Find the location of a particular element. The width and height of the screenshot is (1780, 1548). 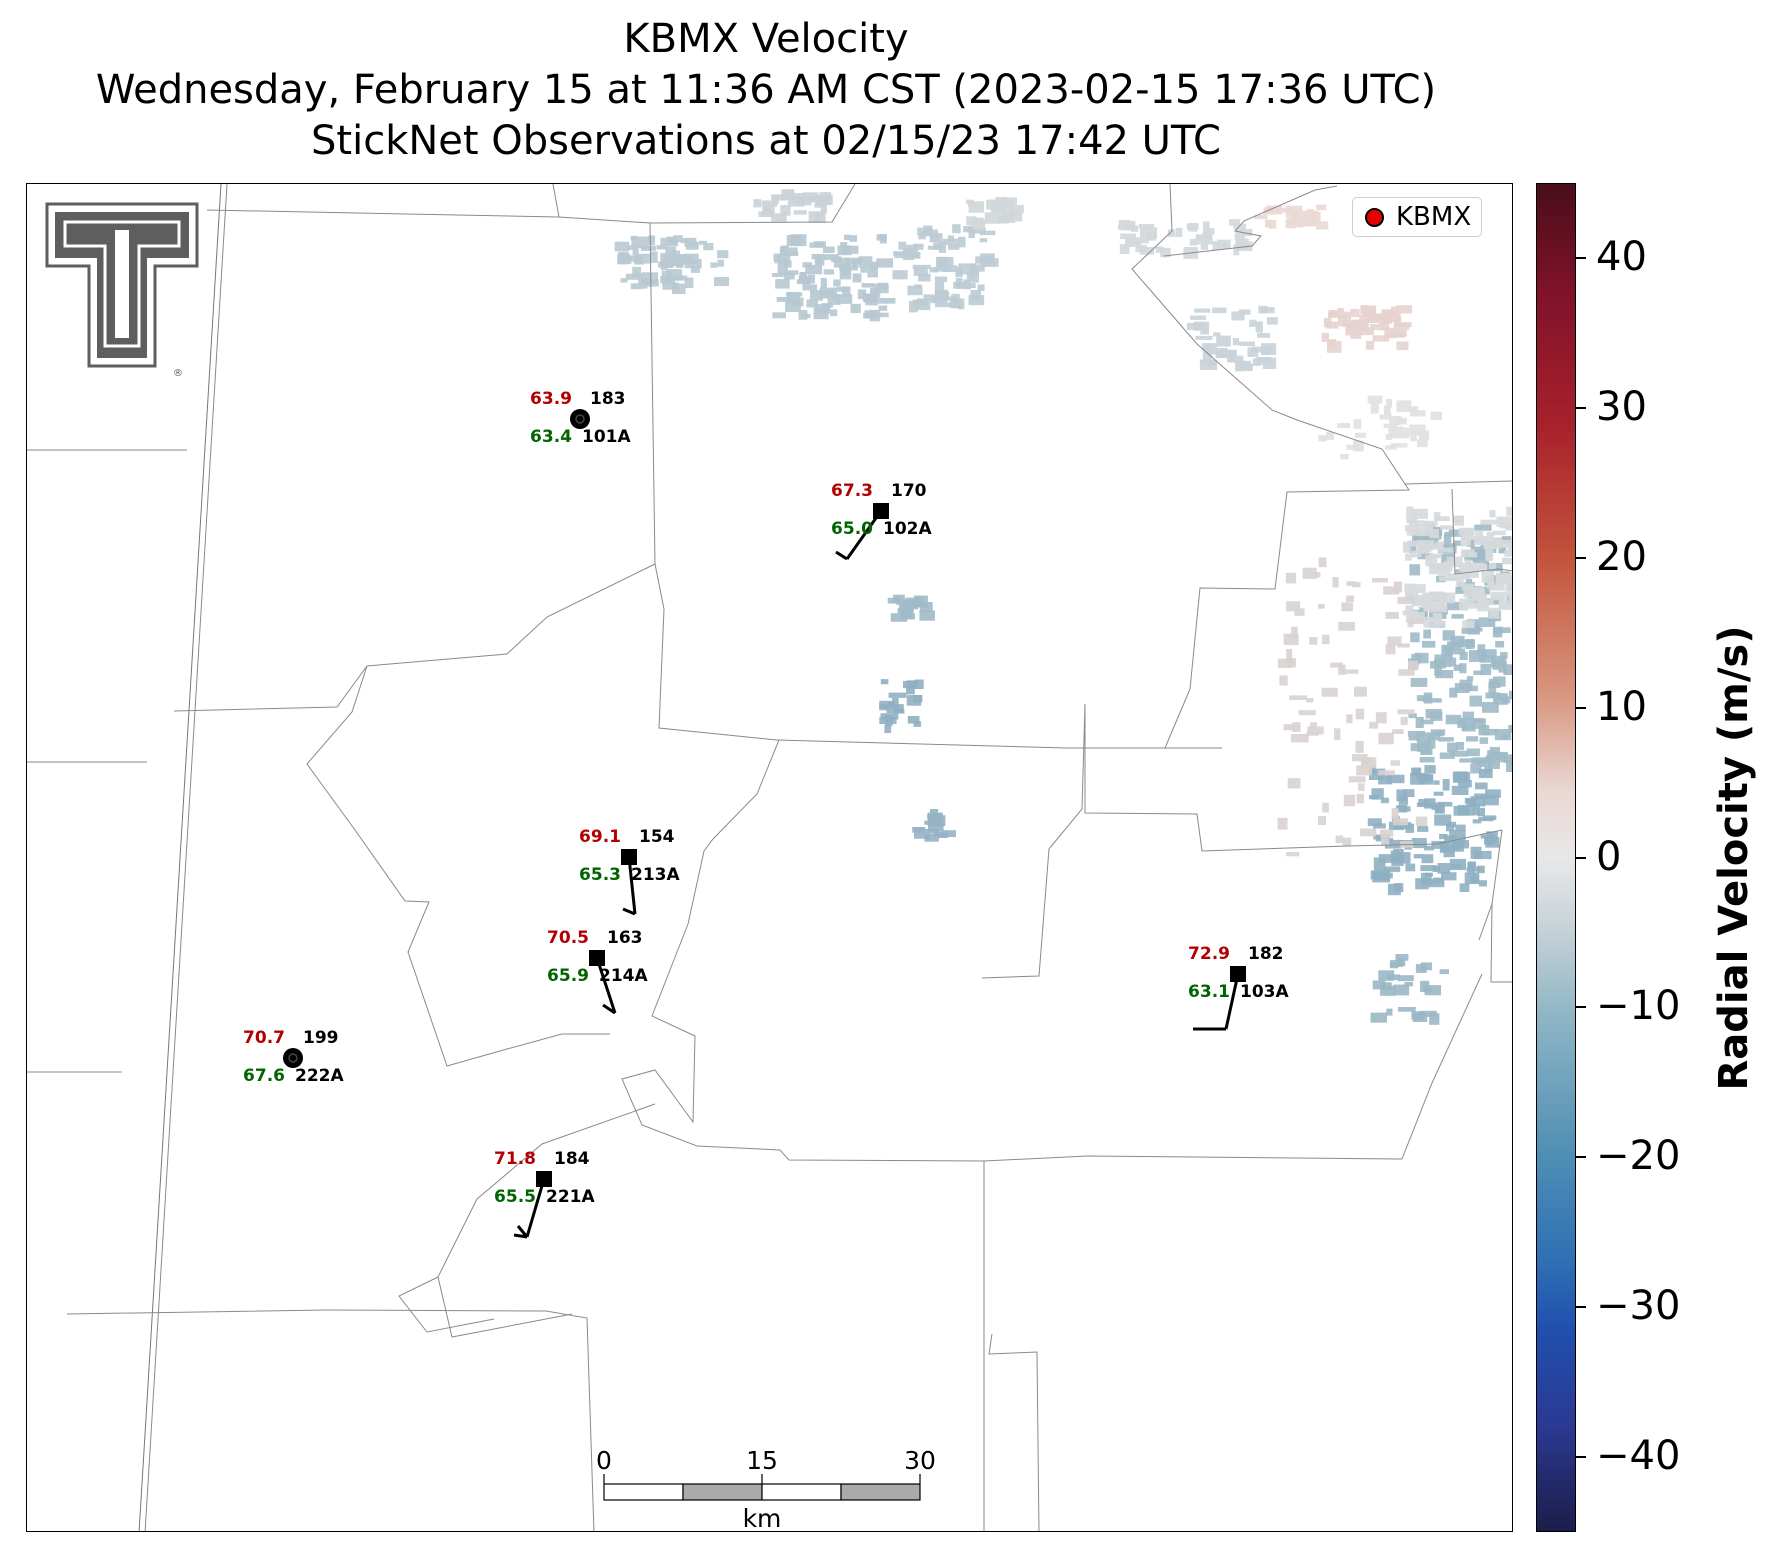

station-id: 102A is located at coordinates (907, 529).